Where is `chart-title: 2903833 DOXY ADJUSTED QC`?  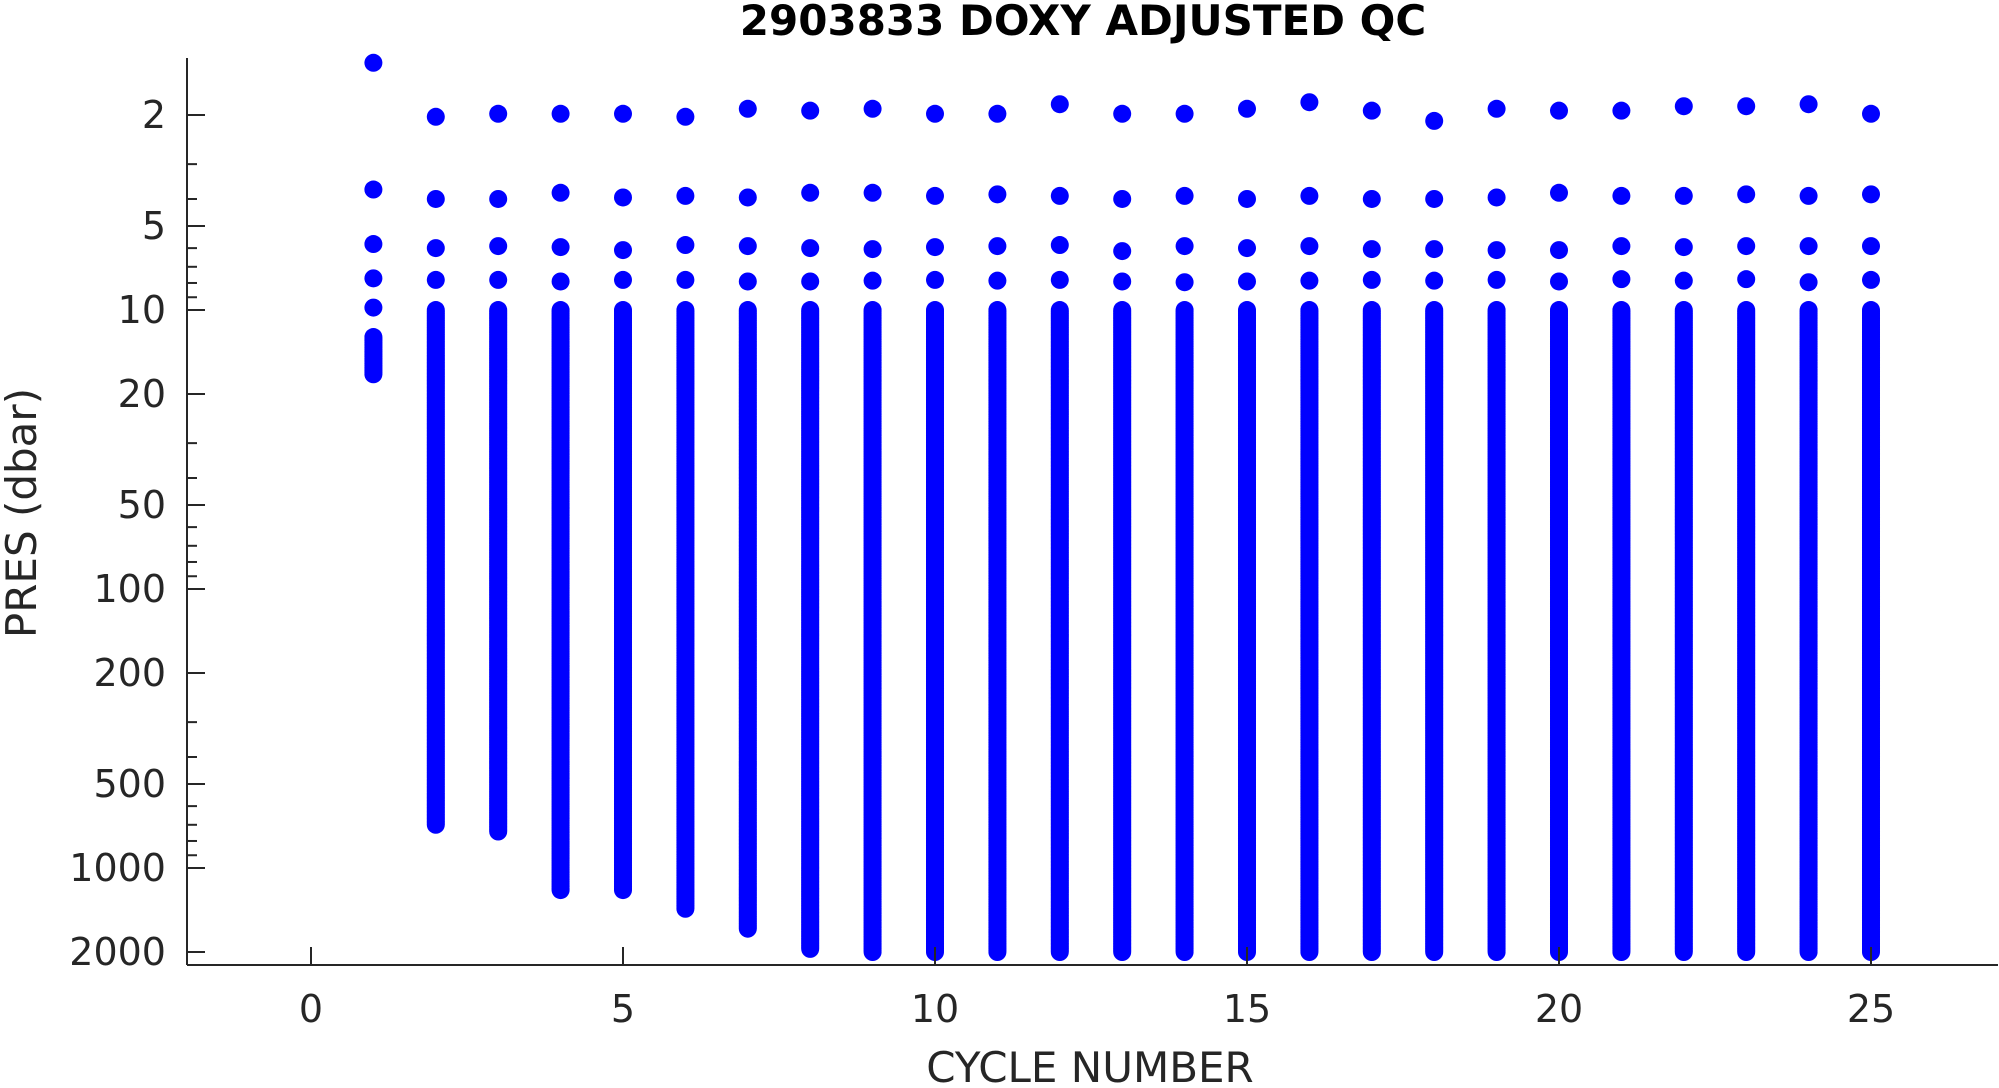 chart-title: 2903833 DOXY ADJUSTED QC is located at coordinates (1083, 22).